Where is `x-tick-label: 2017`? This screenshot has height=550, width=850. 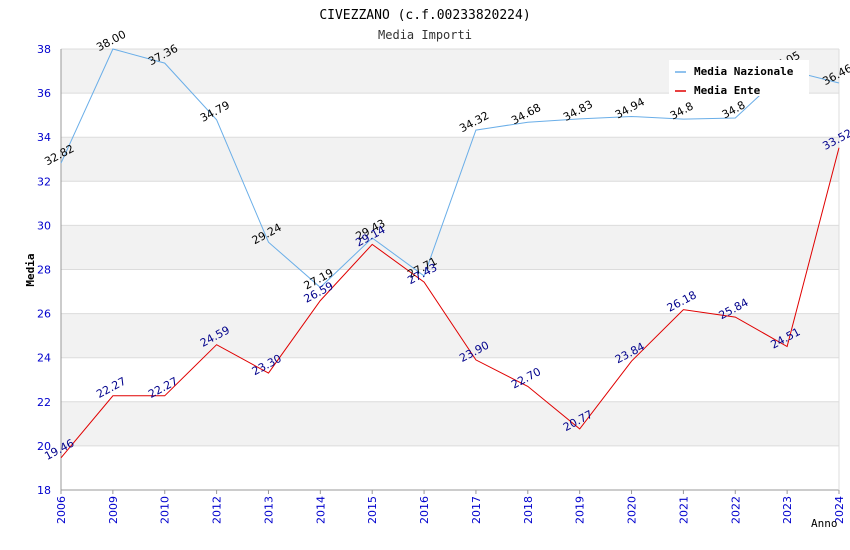
x-tick-label: 2017 is located at coordinates (476, 510).